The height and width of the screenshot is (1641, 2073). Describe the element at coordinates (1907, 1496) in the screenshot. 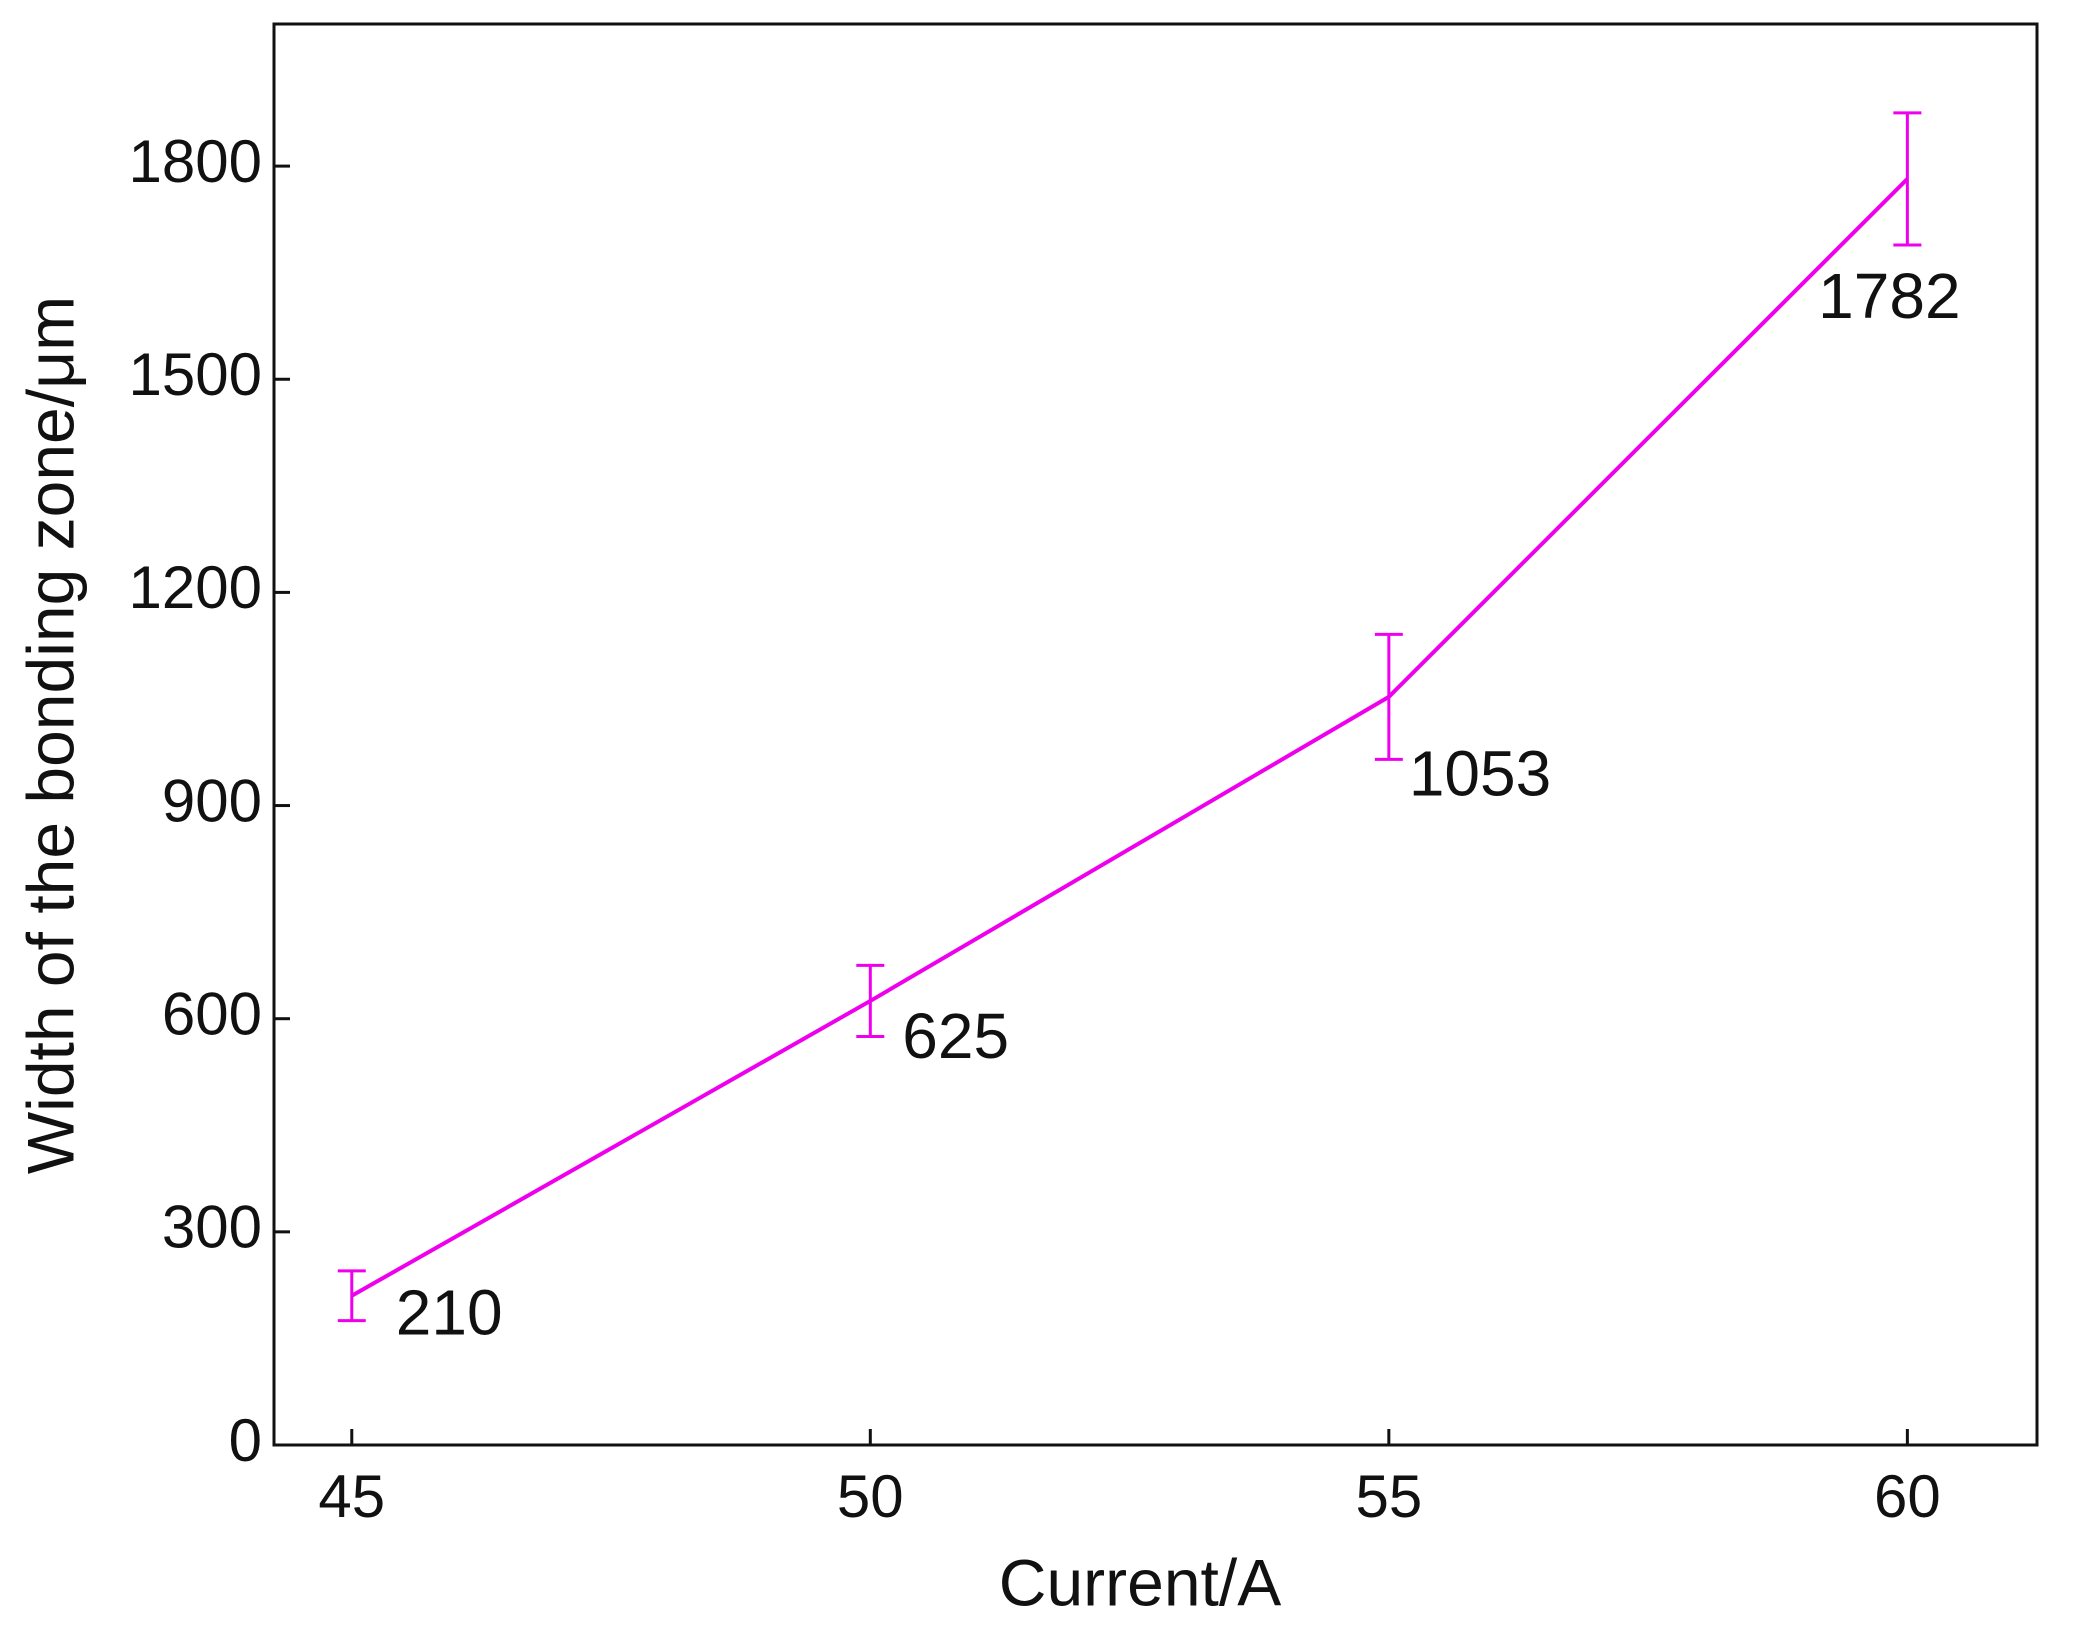

I see `x-tick-label: 60` at that location.